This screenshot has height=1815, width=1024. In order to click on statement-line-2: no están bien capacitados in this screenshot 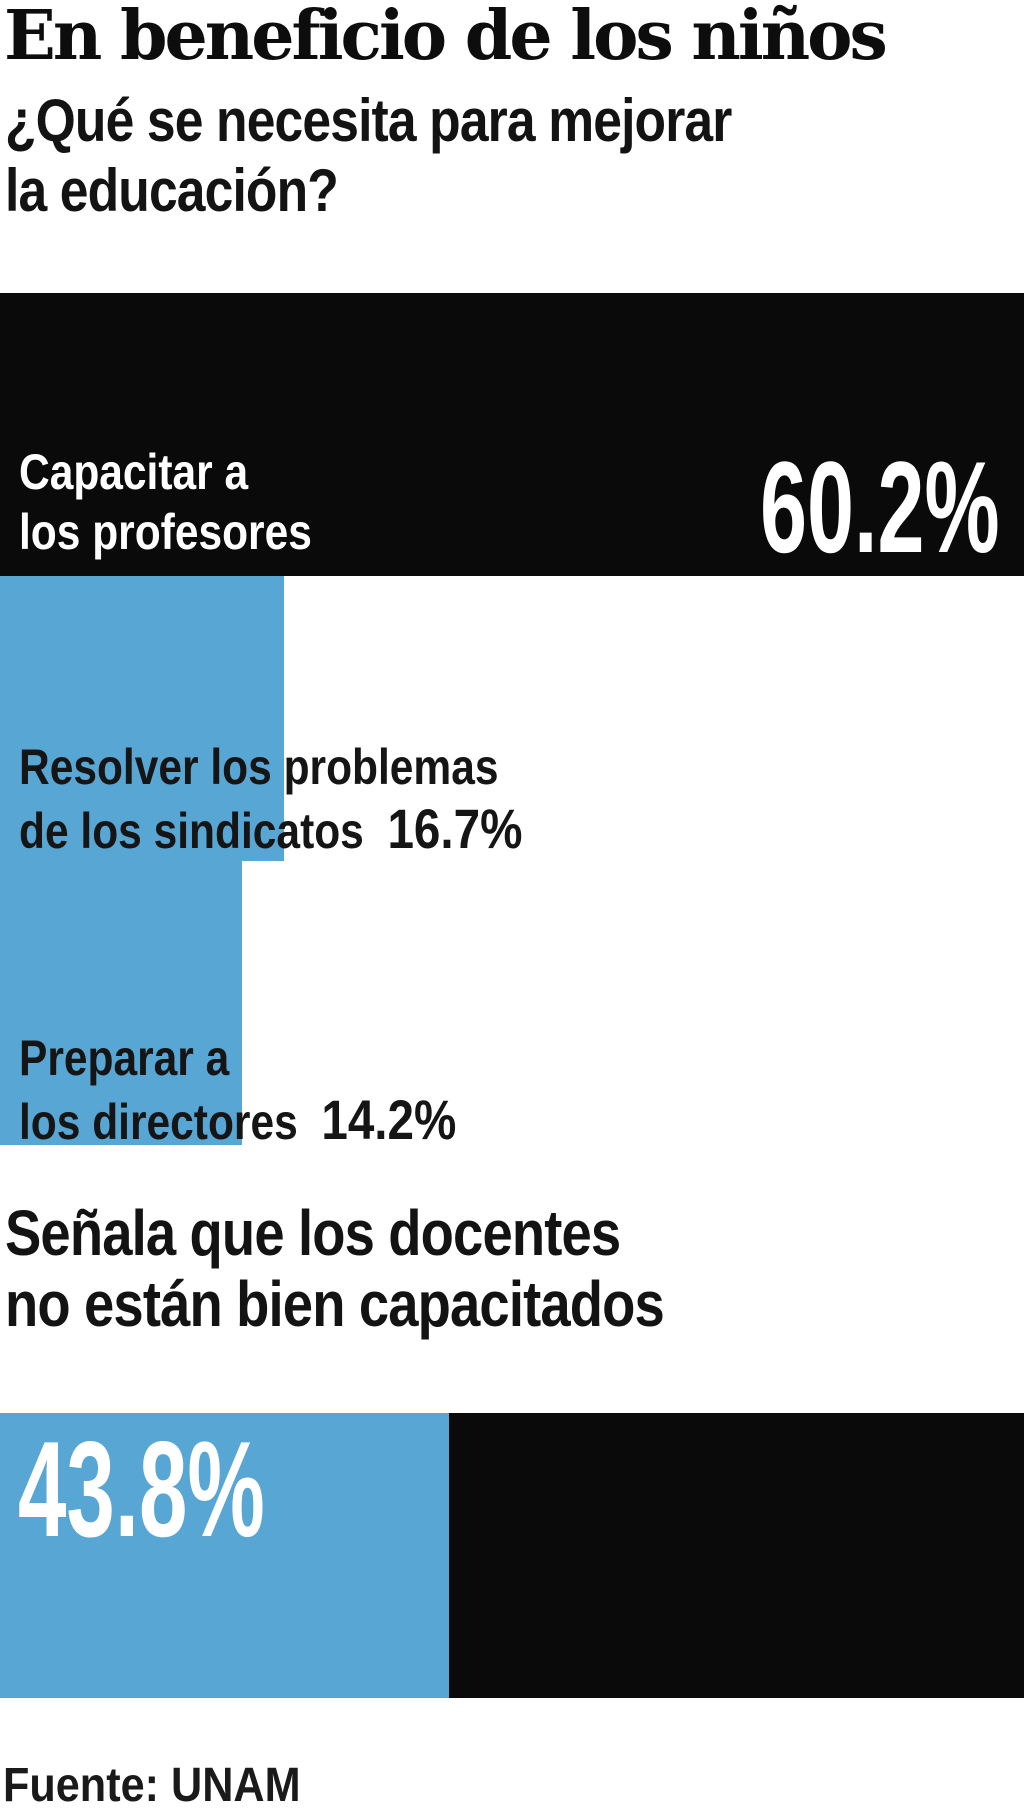, I will do `click(335, 1304)`.